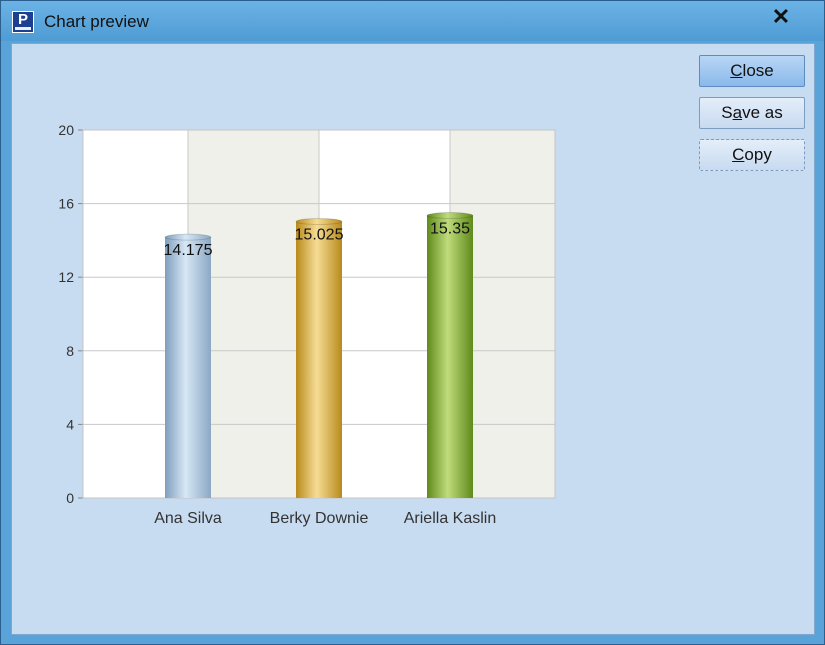 This screenshot has width=825, height=645. I want to click on app-logo-icon: P, so click(23, 22).